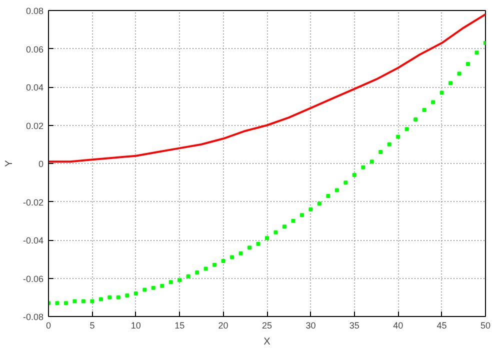 Image resolution: width=500 pixels, height=350 pixels. What do you see at coordinates (311, 325) in the screenshot?
I see `x-tick-label: 30` at bounding box center [311, 325].